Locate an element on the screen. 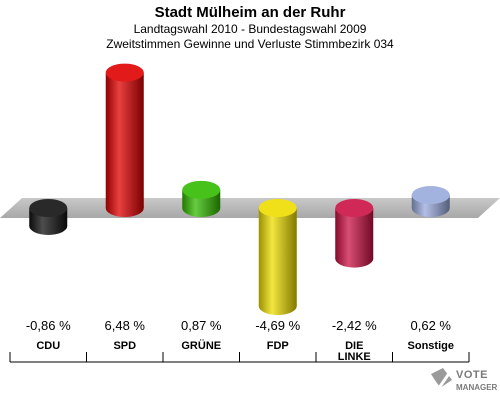  category-labels: CDU SPD GRÜNE FDP DIE LINKE Sonstige is located at coordinates (250, 353).